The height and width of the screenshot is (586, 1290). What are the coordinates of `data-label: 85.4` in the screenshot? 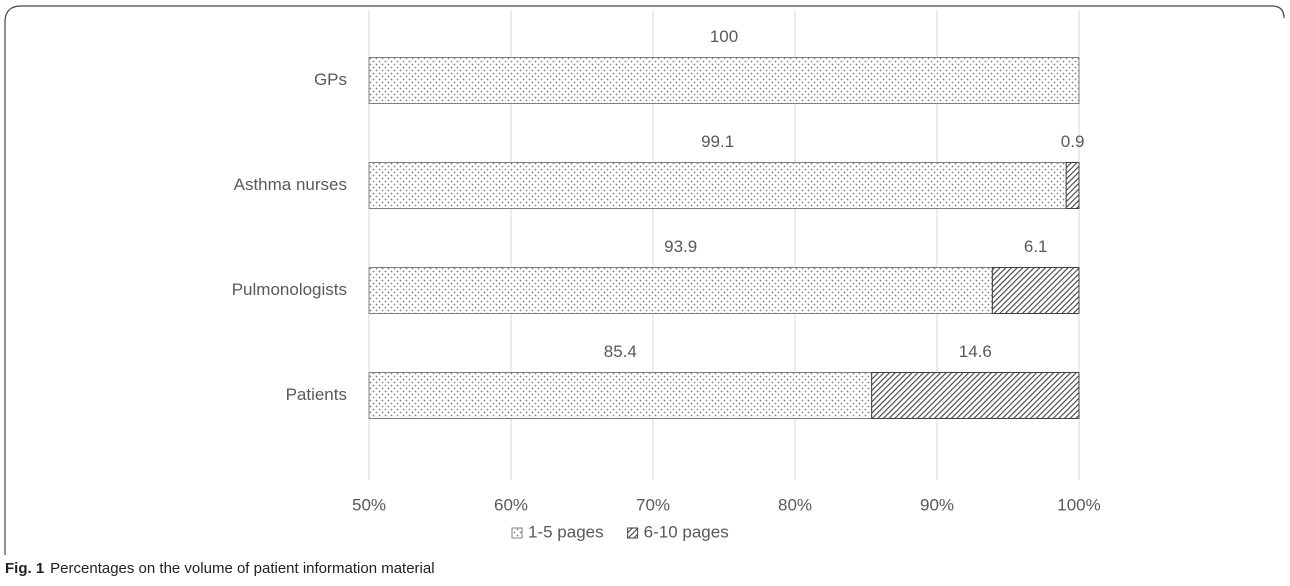 It's located at (620, 351).